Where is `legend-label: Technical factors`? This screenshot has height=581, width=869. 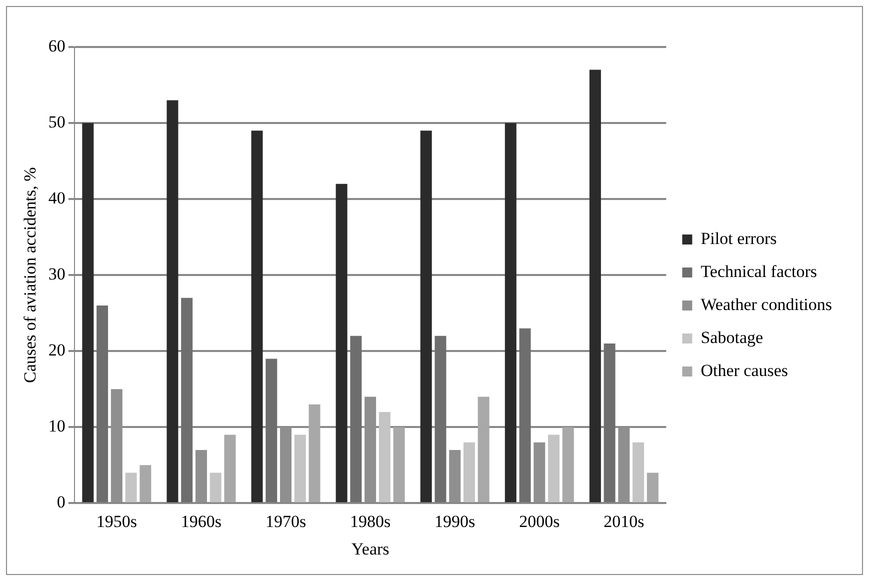
legend-label: Technical factors is located at coordinates (759, 271).